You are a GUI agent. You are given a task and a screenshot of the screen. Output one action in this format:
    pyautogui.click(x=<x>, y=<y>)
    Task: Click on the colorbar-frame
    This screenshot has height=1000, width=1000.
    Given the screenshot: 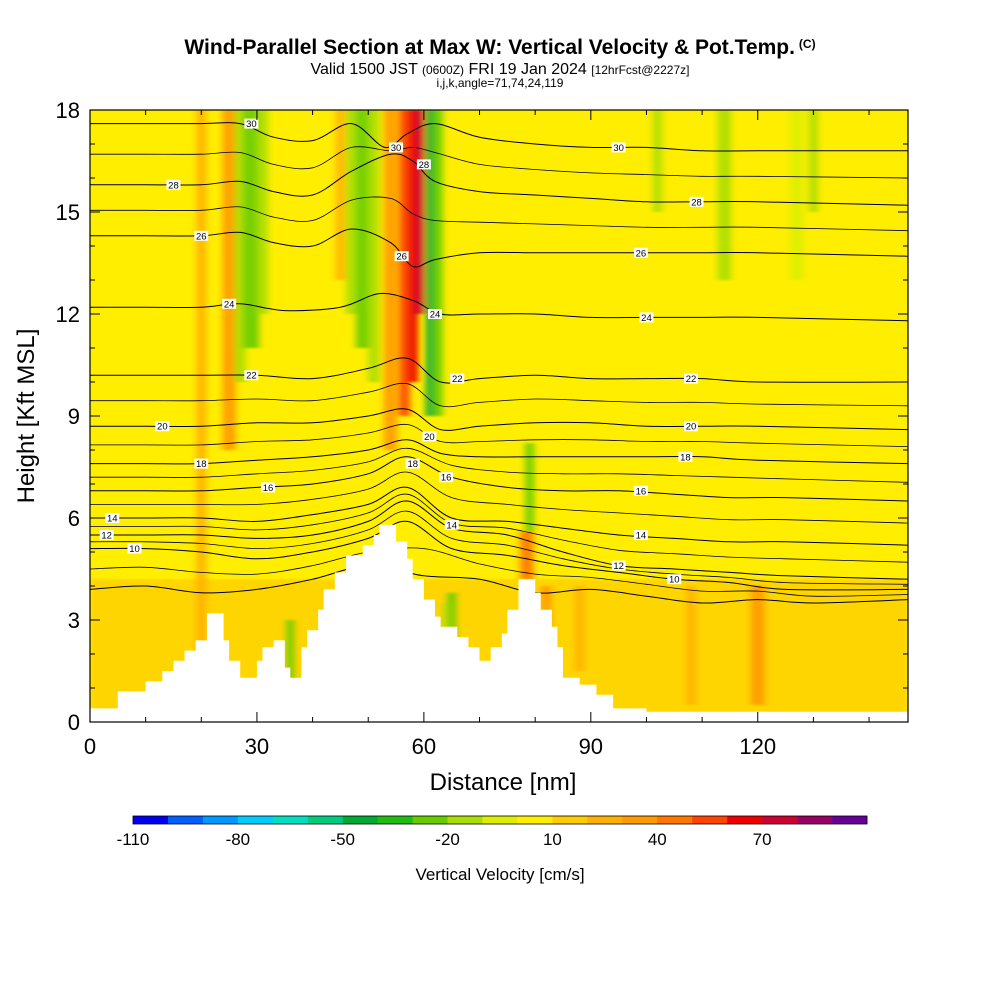 What is the action you would take?
    pyautogui.click(x=500, y=820)
    